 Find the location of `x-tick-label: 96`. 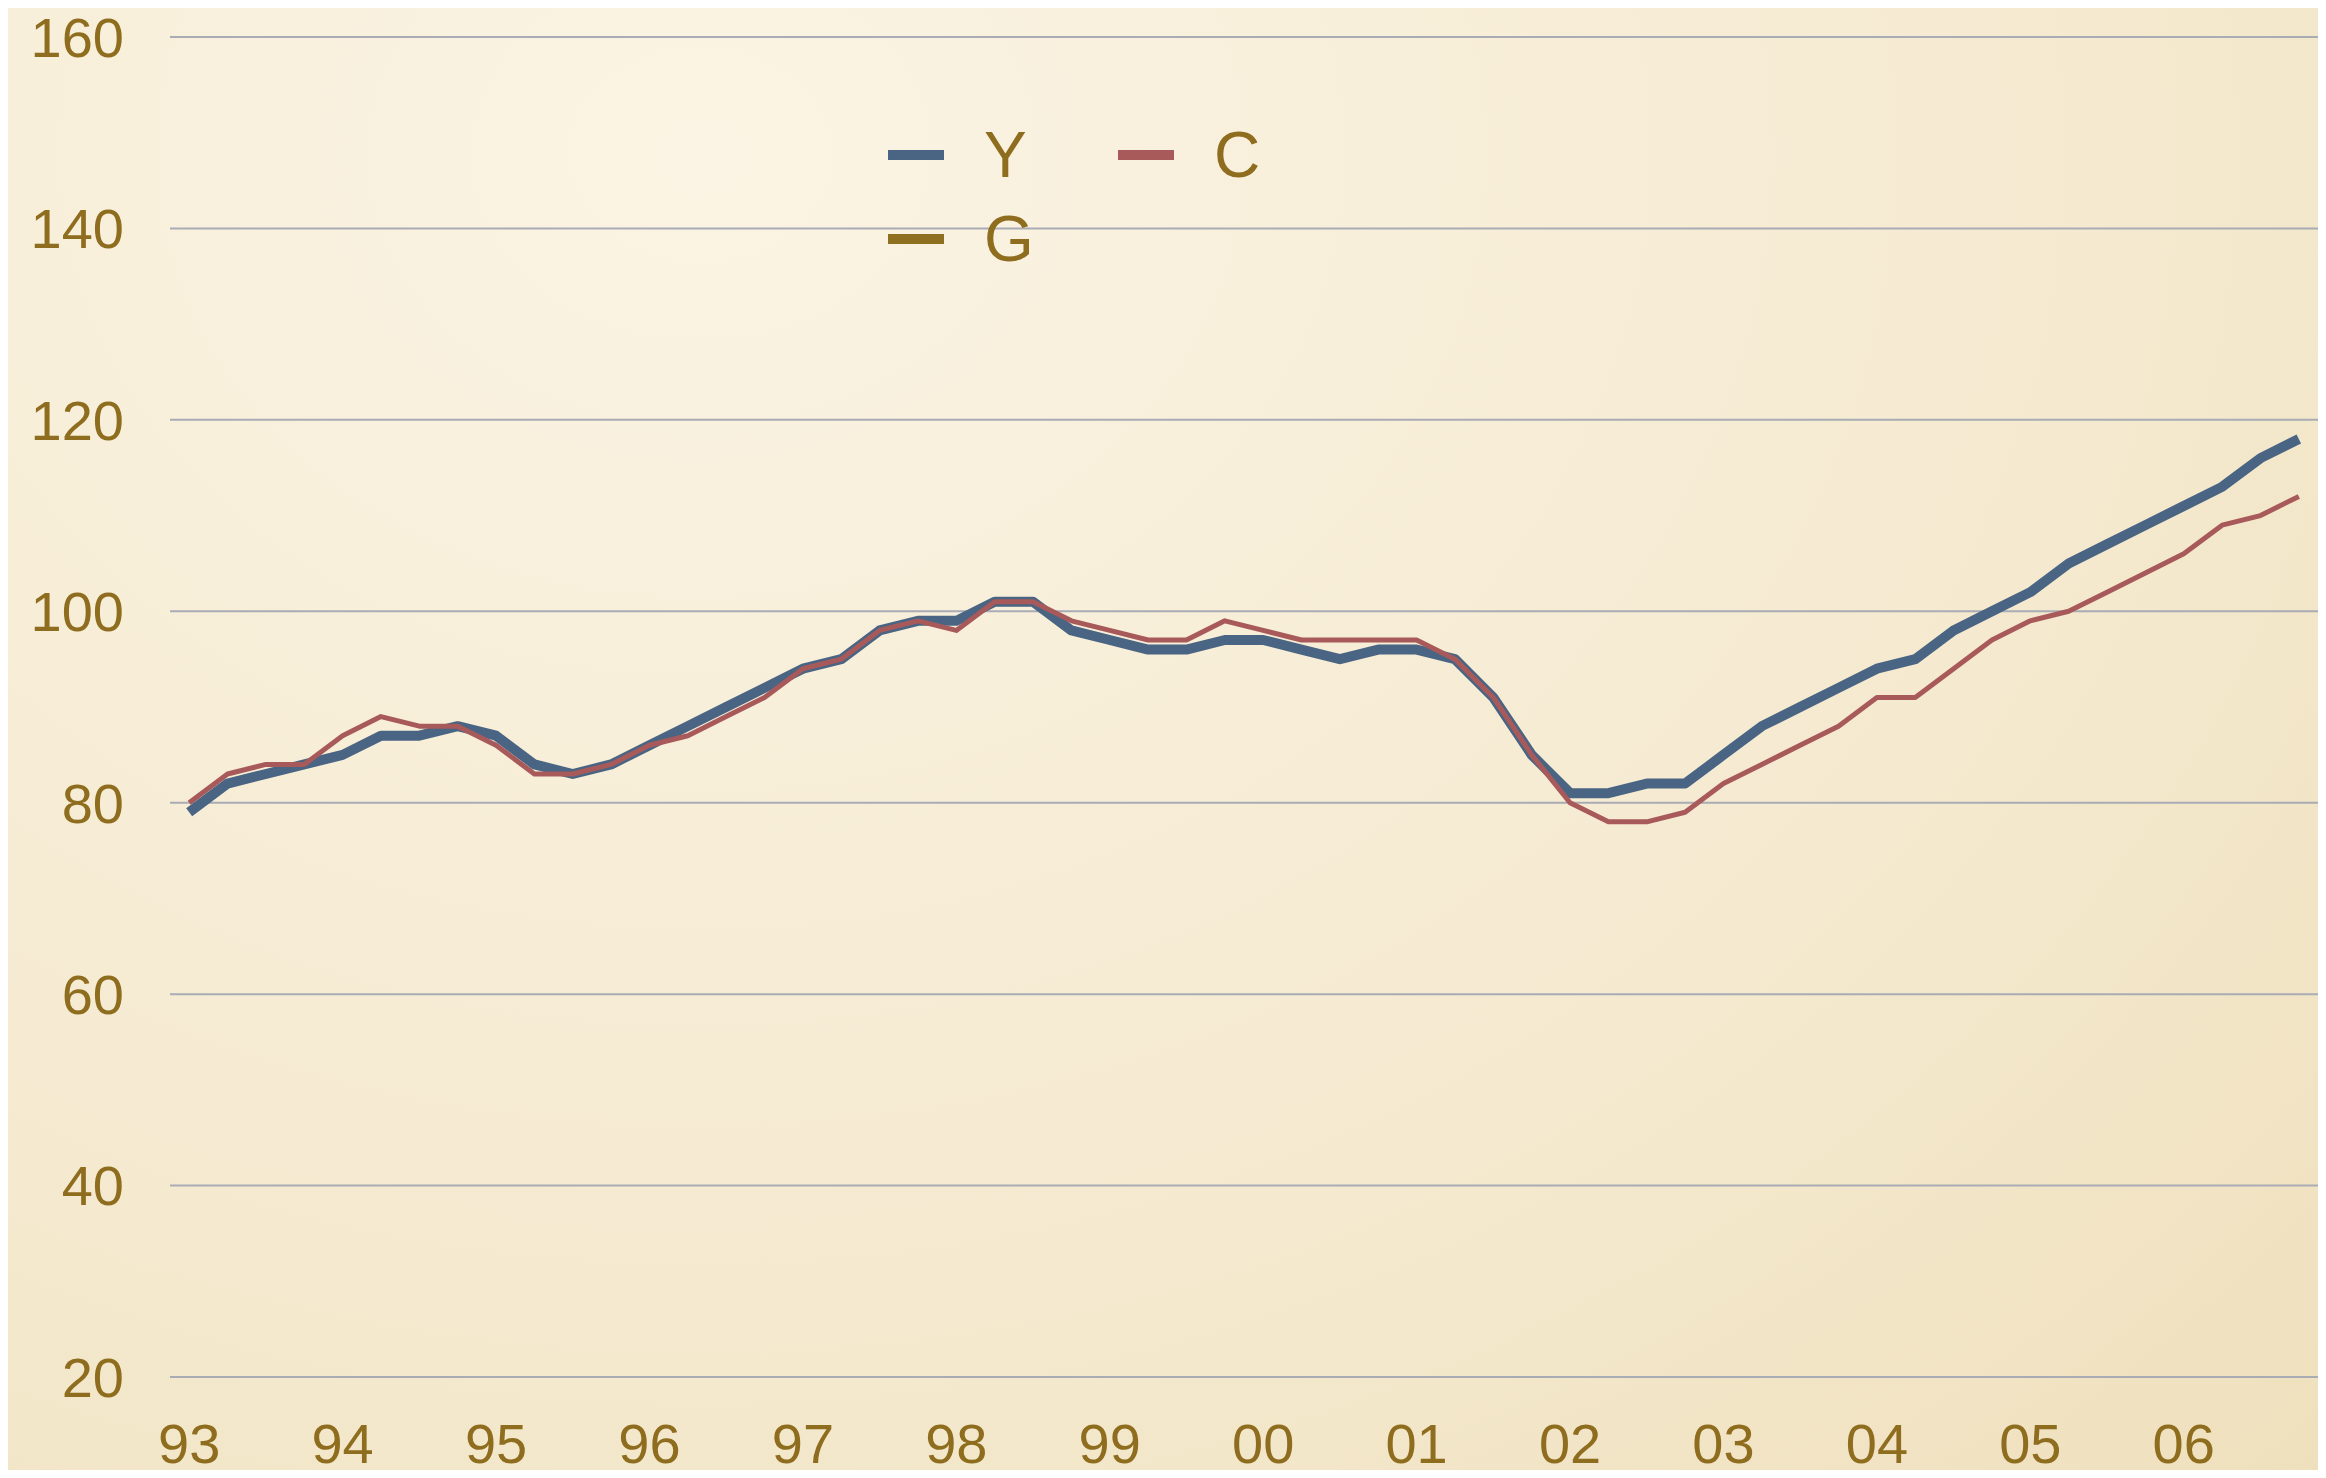

x-tick-label: 96 is located at coordinates (649, 1443).